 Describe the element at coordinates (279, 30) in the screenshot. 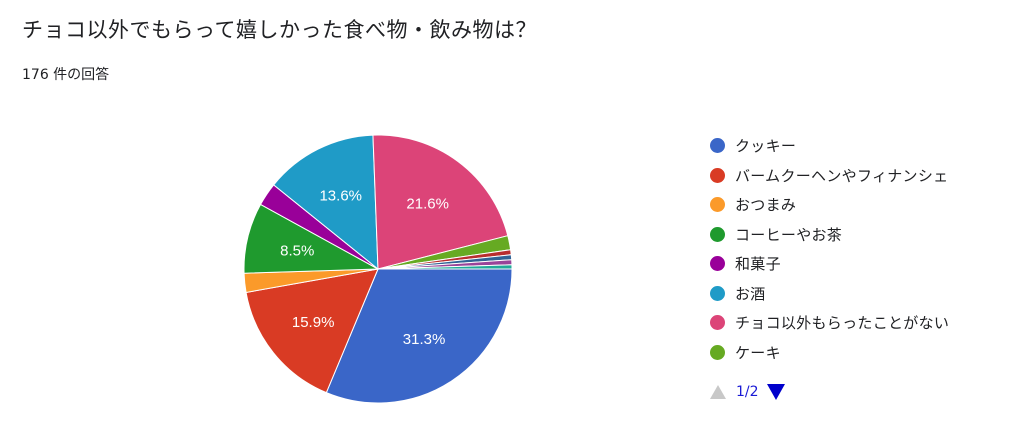

I see `chart-title: チョコ以外でもらって嬉しかった食べ物・飲み物は？` at that location.